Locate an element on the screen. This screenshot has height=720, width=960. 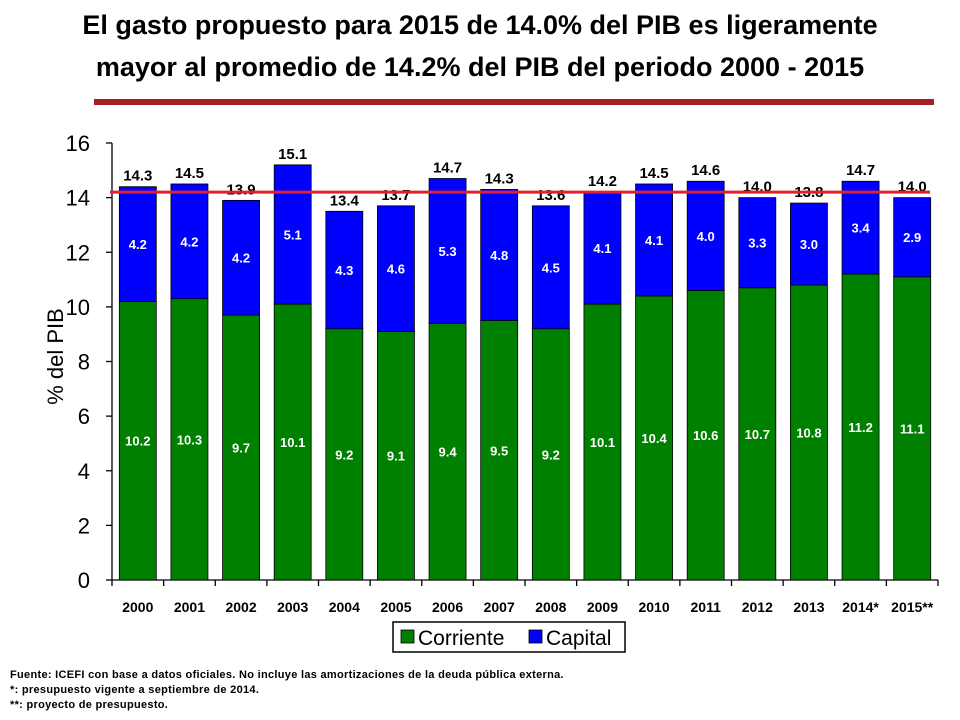
total-value-label: 14.6 is located at coordinates (705, 170).